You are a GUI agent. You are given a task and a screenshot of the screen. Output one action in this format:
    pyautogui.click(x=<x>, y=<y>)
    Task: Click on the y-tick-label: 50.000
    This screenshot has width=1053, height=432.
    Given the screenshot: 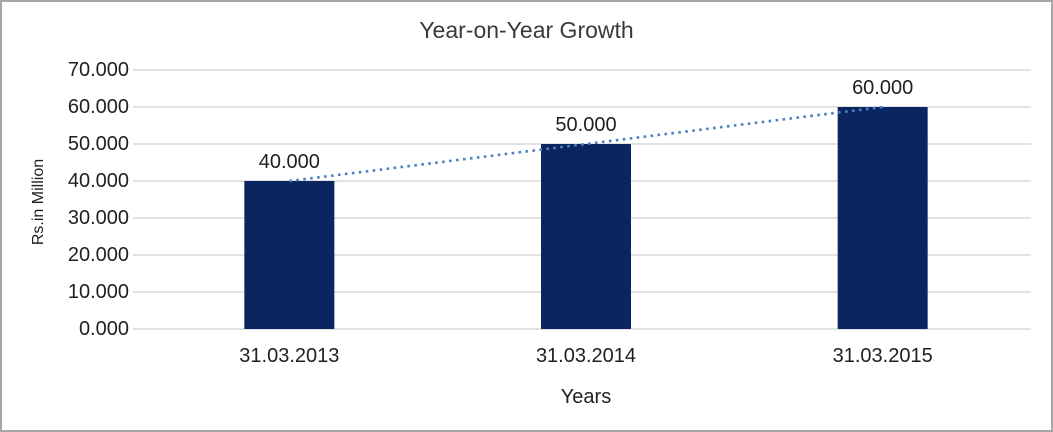 What is the action you would take?
    pyautogui.click(x=98, y=144)
    